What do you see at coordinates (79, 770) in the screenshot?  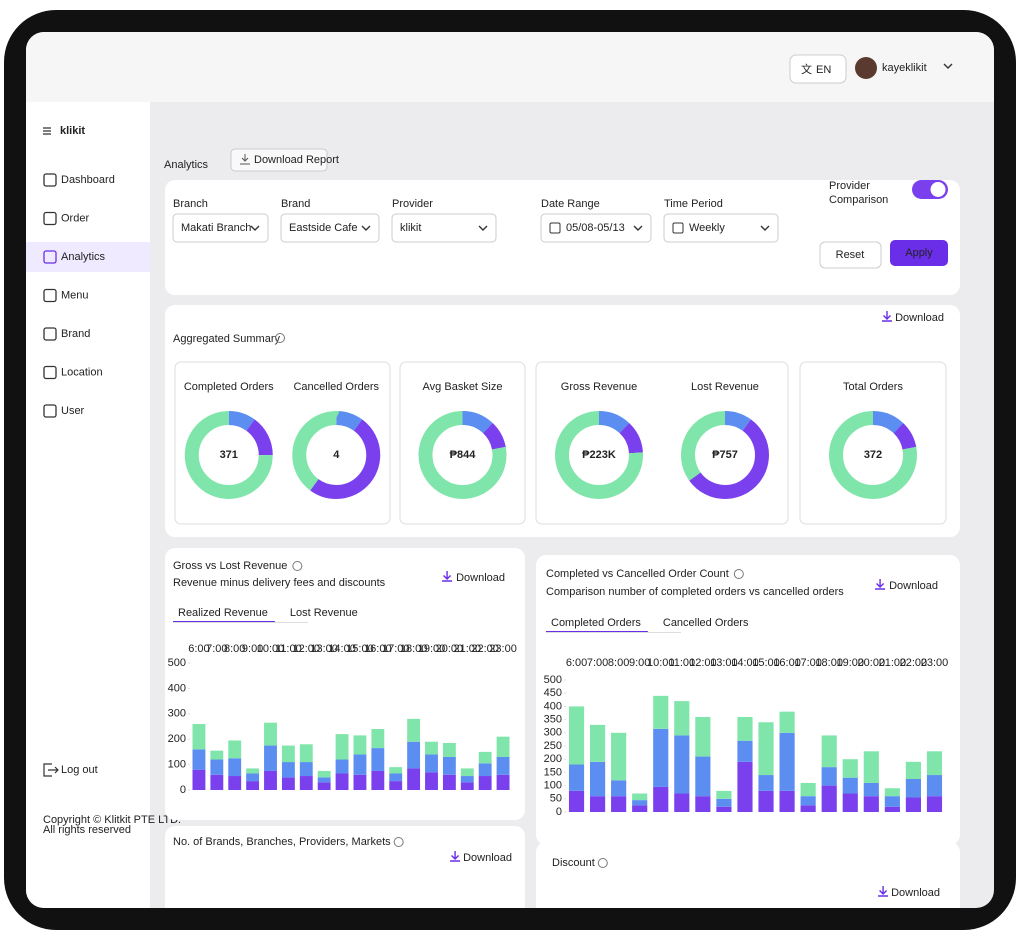 I see `logout: Log out` at bounding box center [79, 770].